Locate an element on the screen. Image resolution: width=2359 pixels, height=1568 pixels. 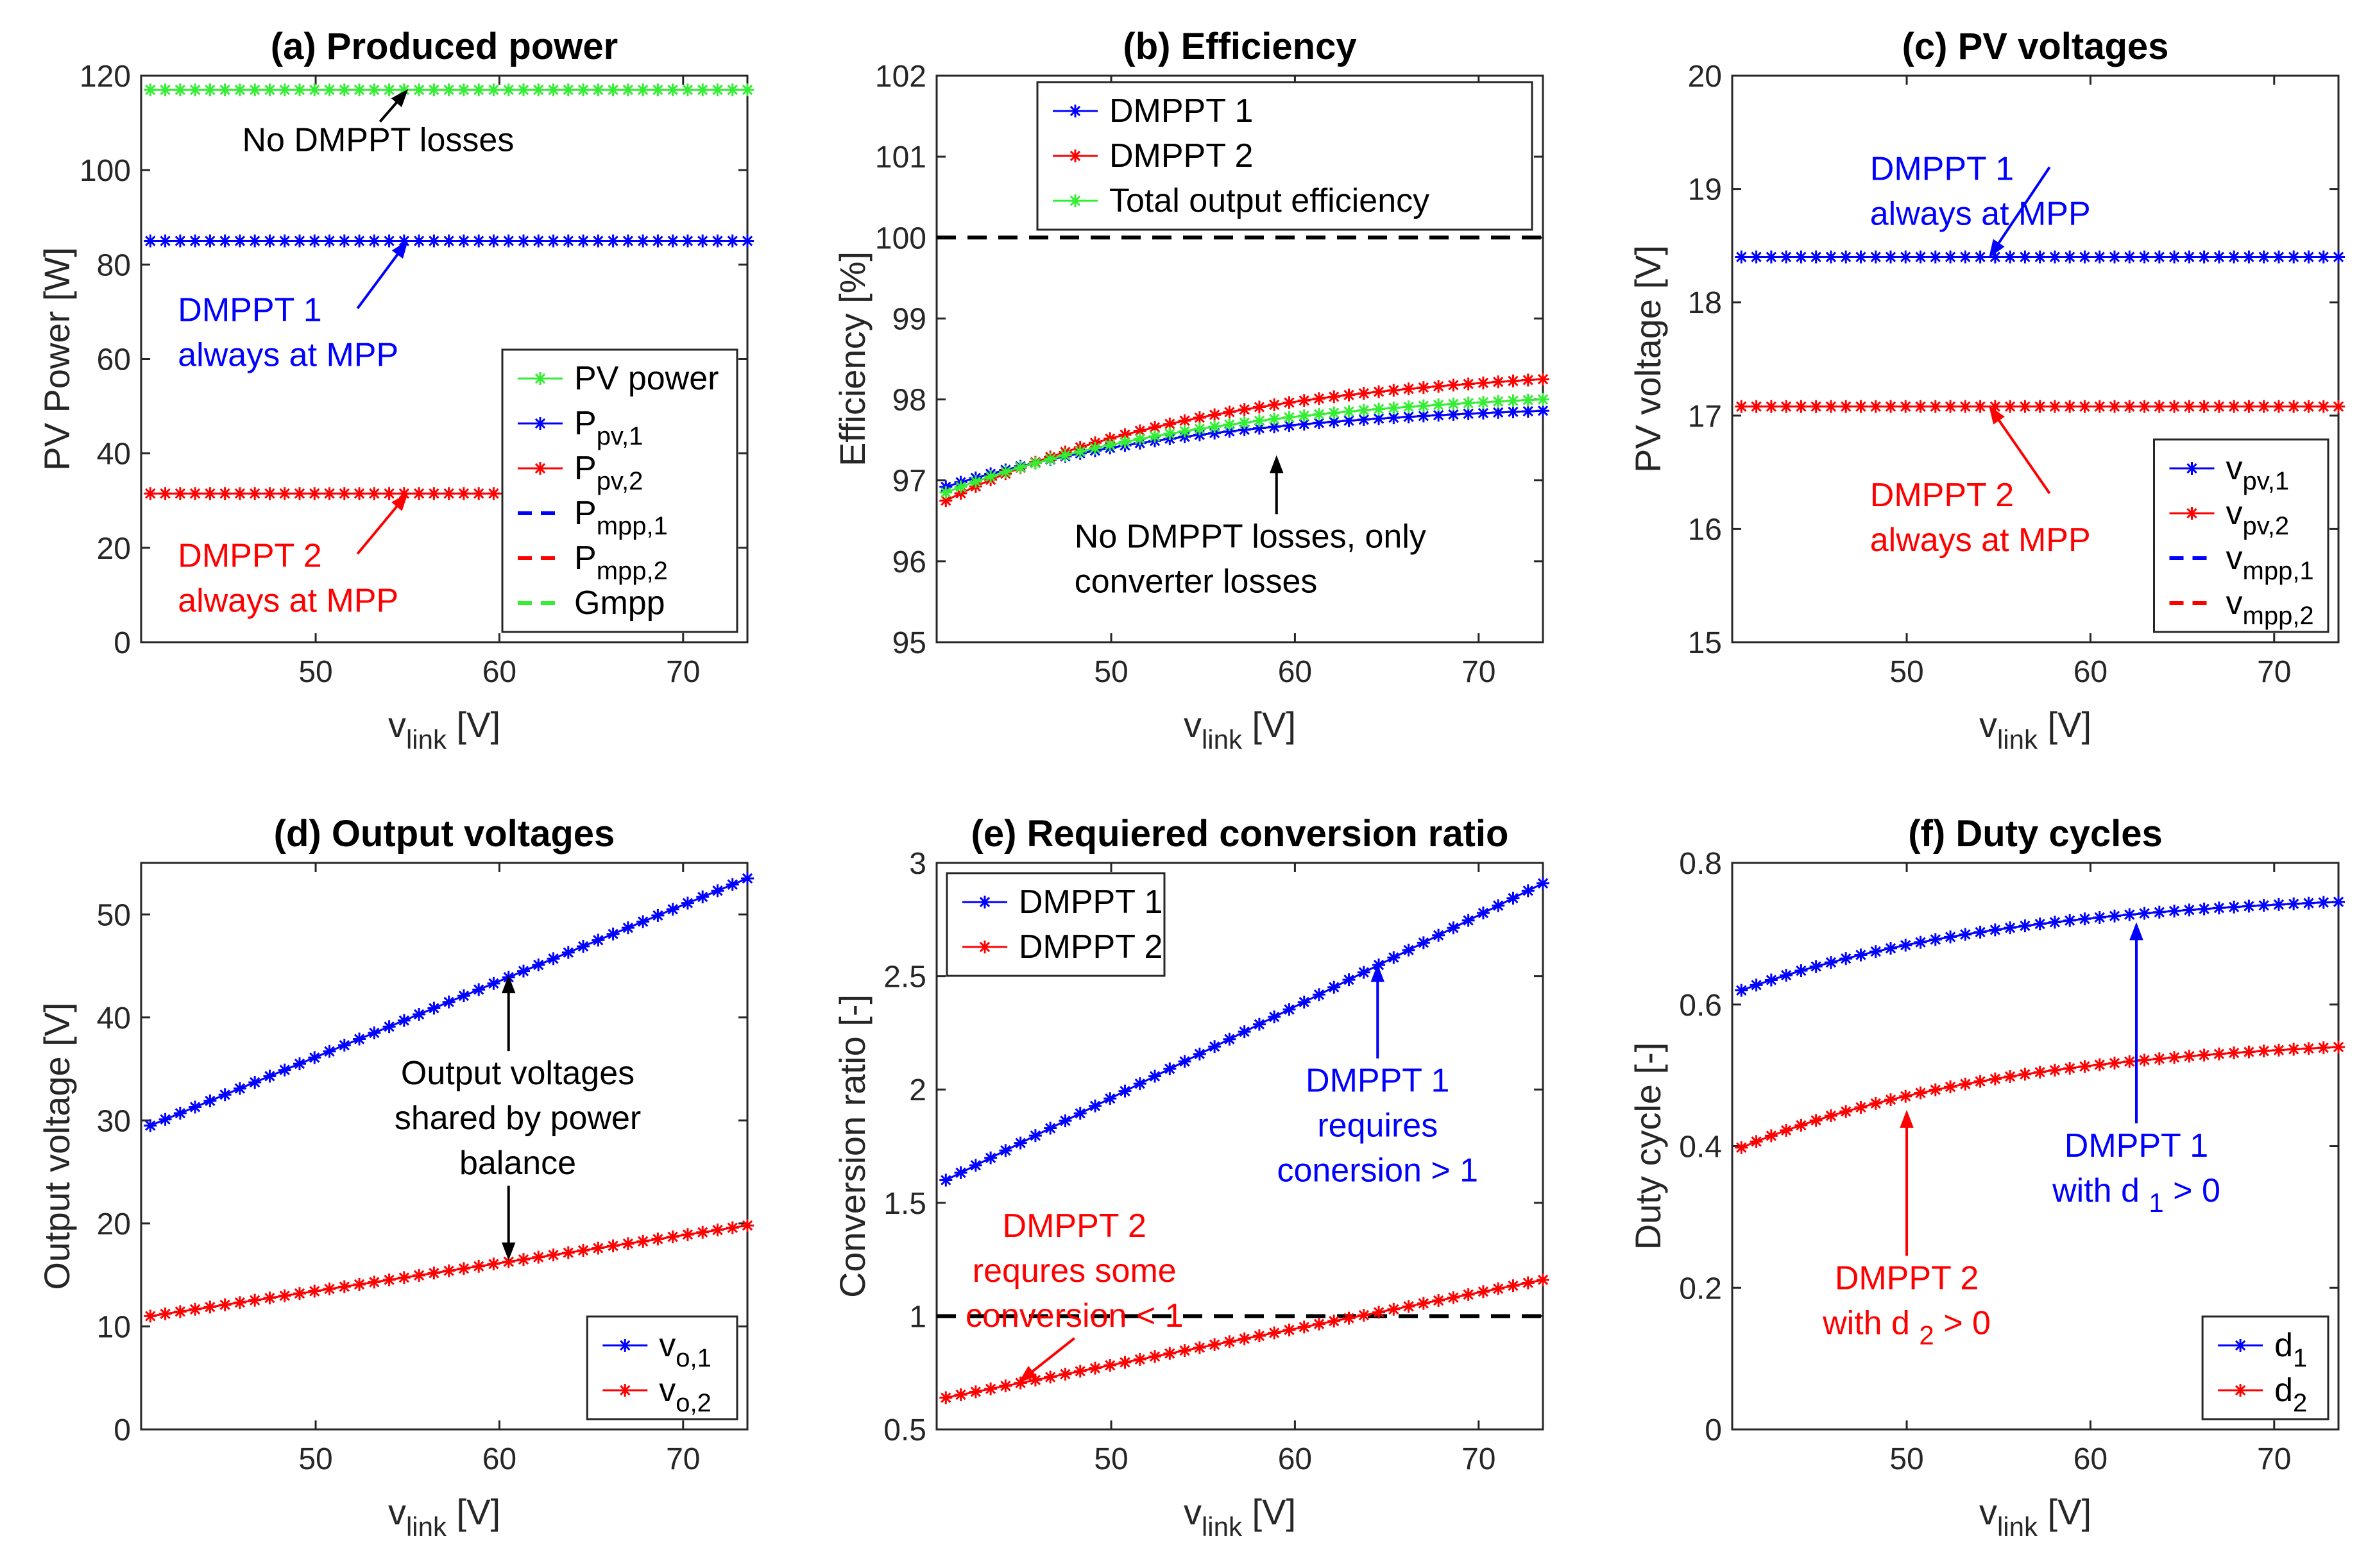
y-tick-label: 2.5 is located at coordinates (904, 977).